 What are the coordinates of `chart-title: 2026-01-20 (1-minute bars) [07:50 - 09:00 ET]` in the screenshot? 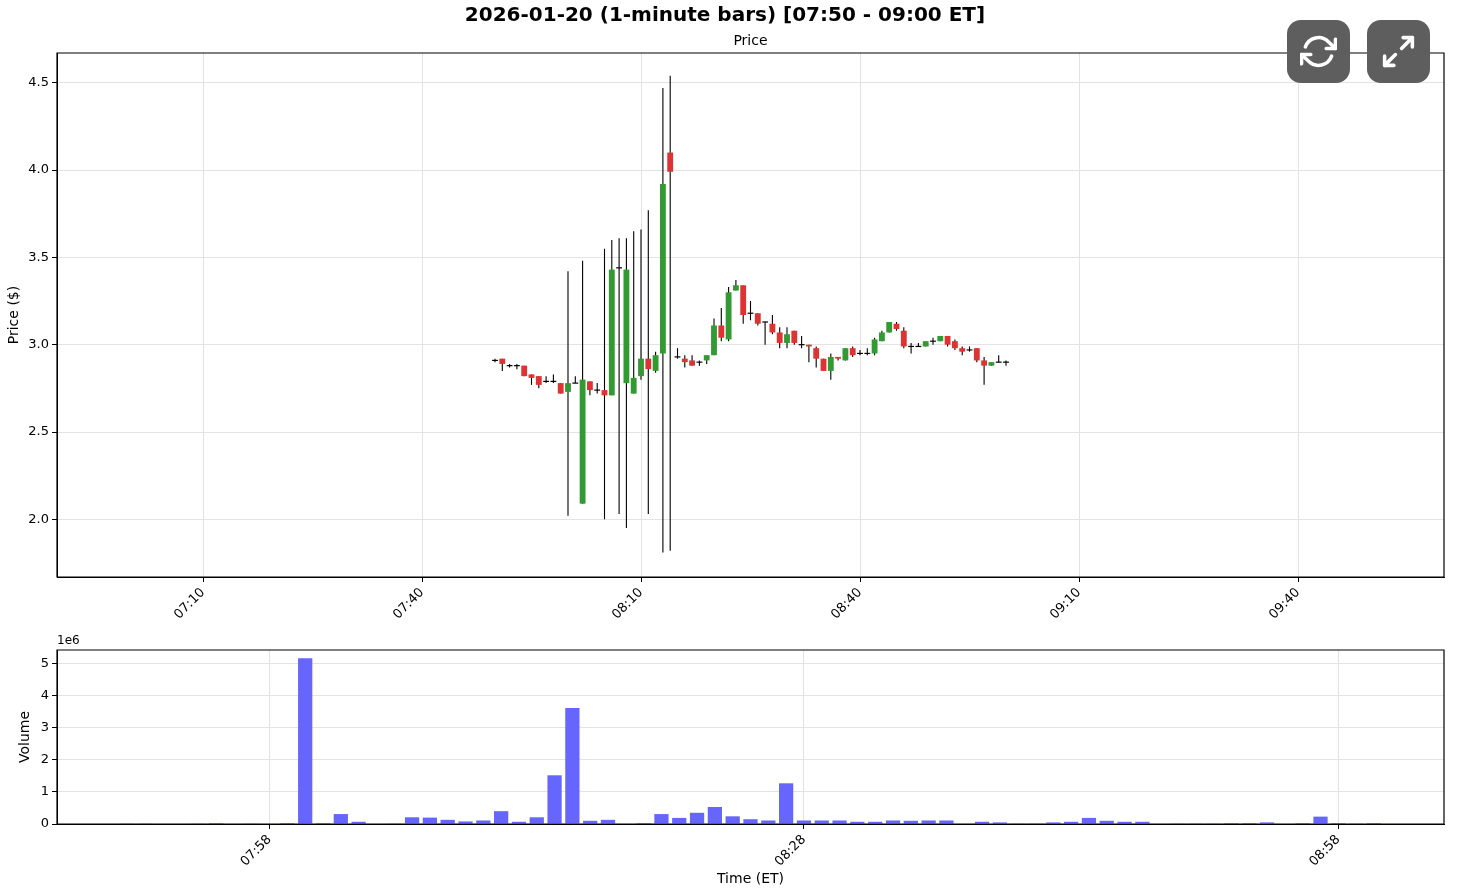 It's located at (725, 14).